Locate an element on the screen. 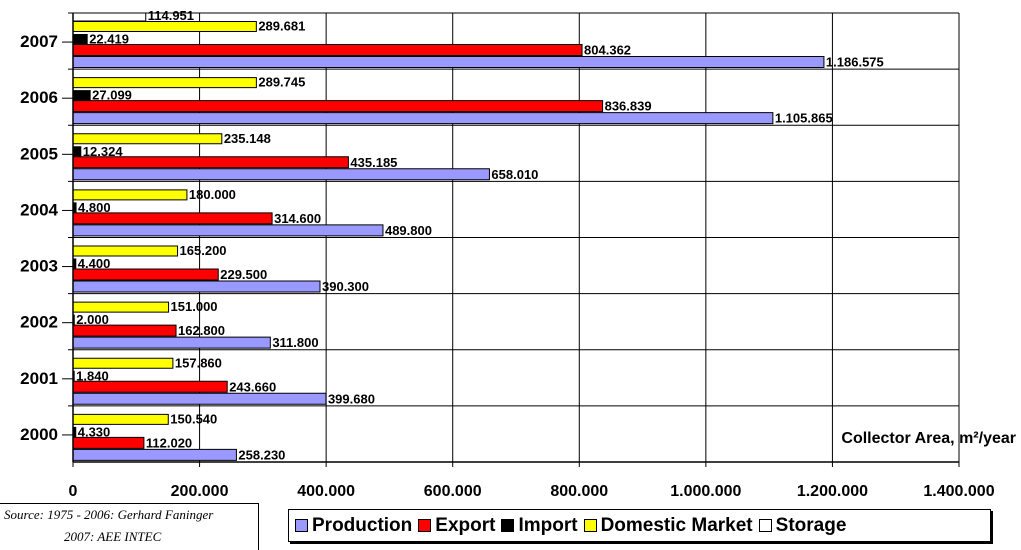 This screenshot has width=1021, height=550. data-label: 258.230 is located at coordinates (261, 454).